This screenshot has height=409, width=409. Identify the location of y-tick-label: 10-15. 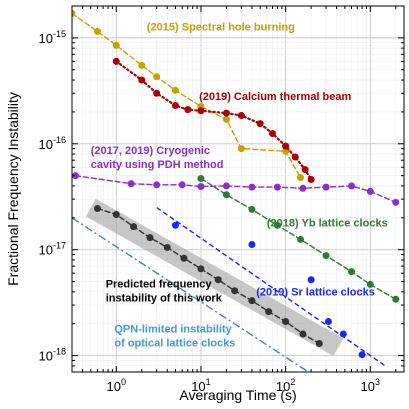
(52, 37).